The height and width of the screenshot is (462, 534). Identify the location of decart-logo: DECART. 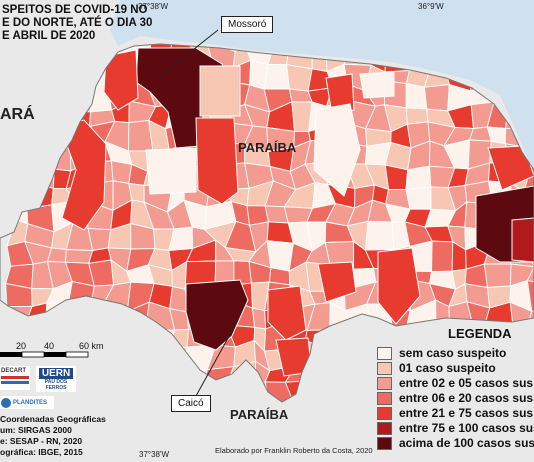
(15, 378).